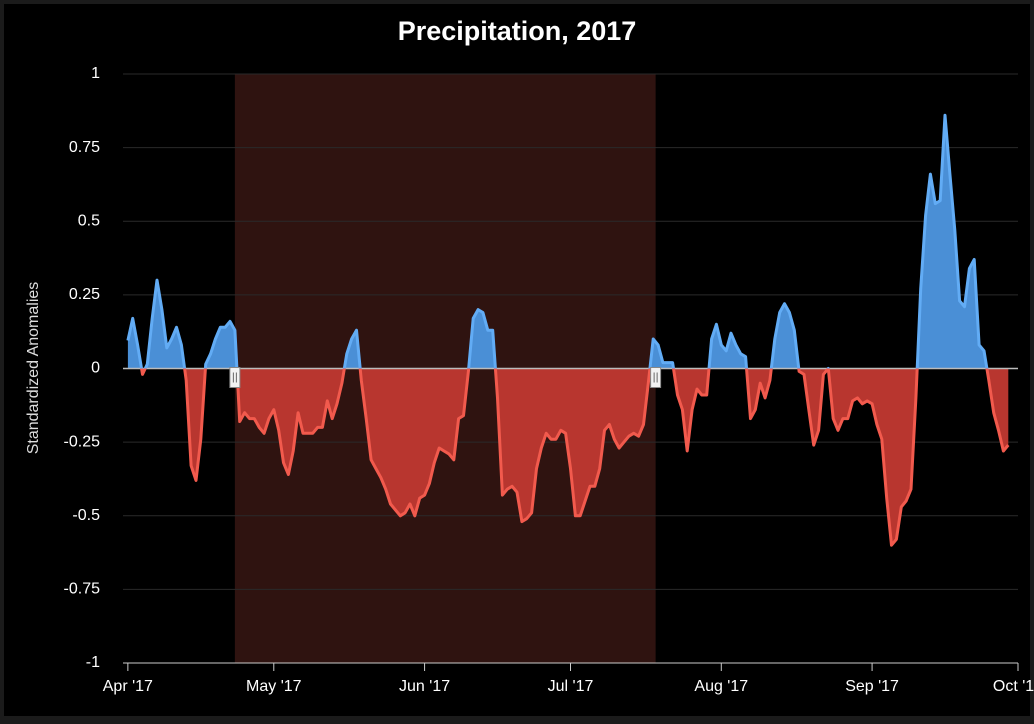 The image size is (1034, 724). Describe the element at coordinates (82, 441) in the screenshot. I see `y-tick-label: -0.25` at that location.